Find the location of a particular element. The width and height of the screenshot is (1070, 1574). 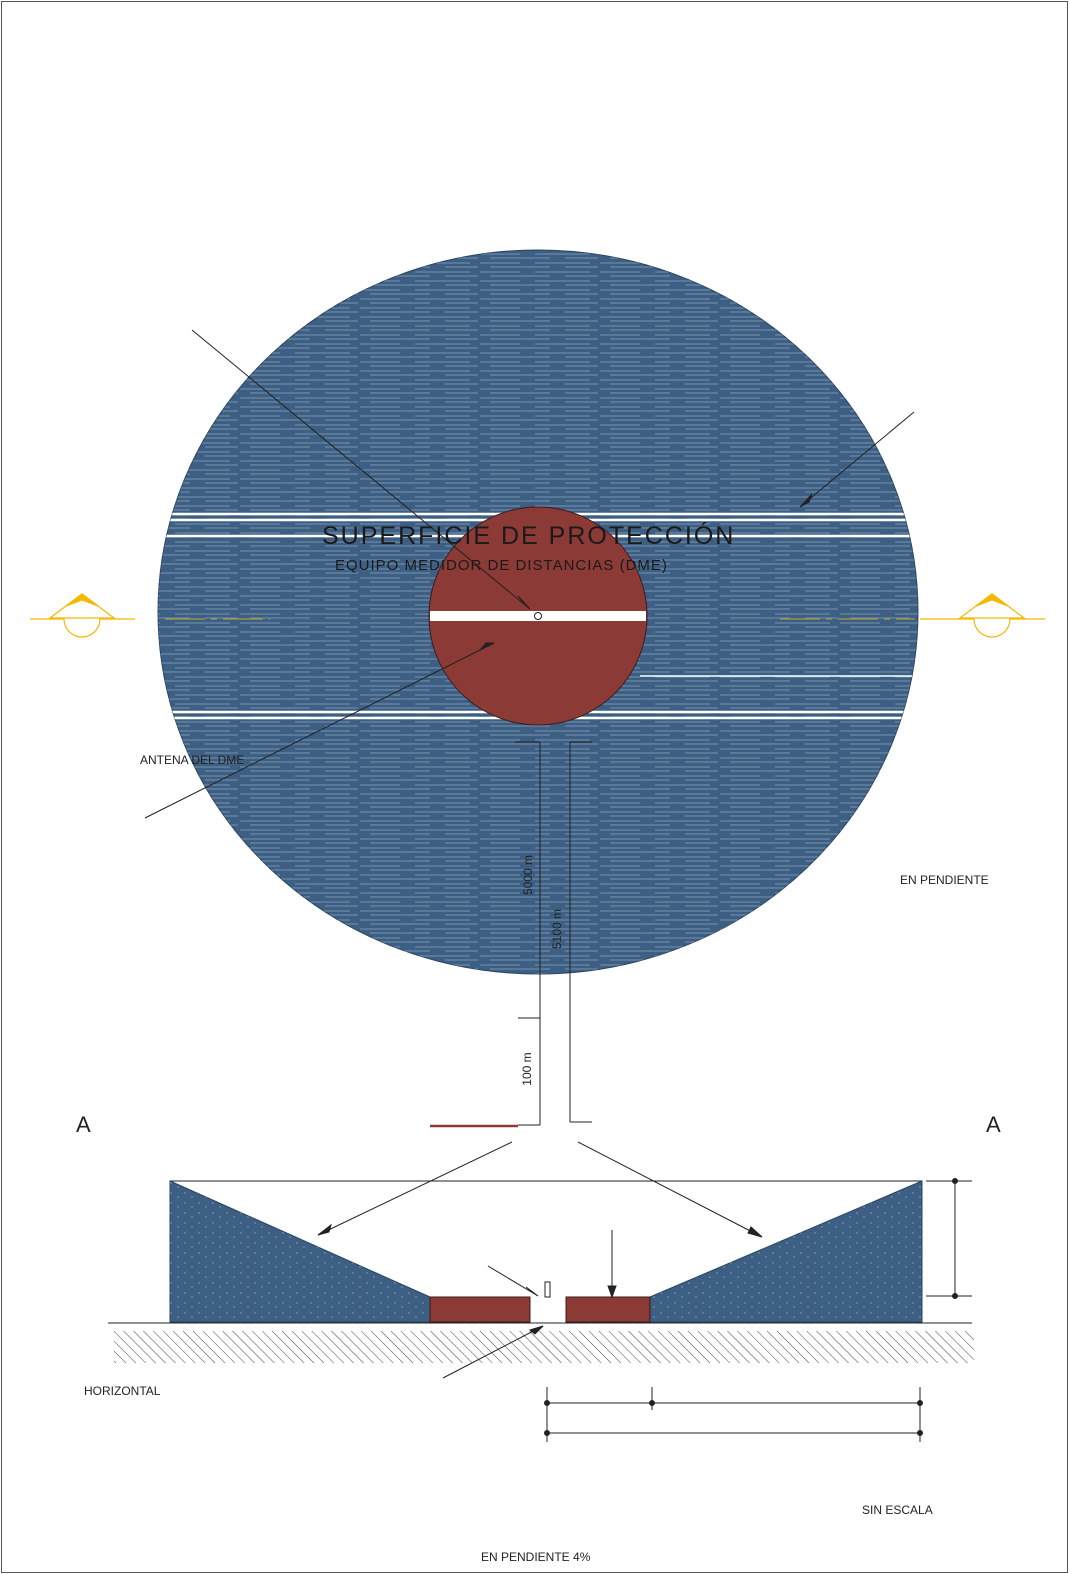

section-leaders is located at coordinates (529, 1304).